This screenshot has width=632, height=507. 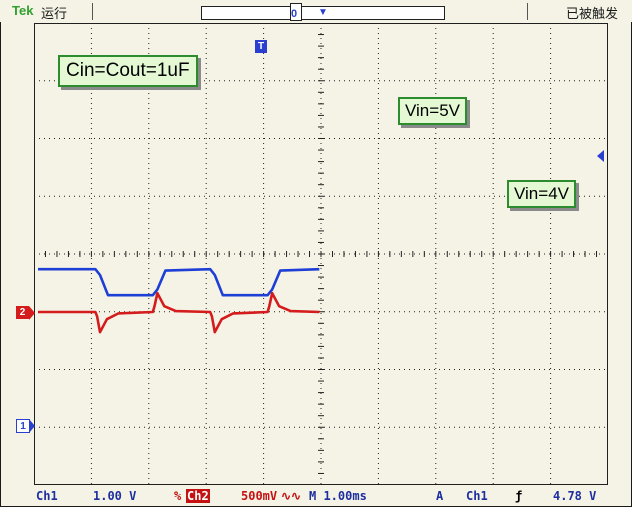 What do you see at coordinates (600, 156) in the screenshot?
I see `trigger-level-arrow-icon` at bounding box center [600, 156].